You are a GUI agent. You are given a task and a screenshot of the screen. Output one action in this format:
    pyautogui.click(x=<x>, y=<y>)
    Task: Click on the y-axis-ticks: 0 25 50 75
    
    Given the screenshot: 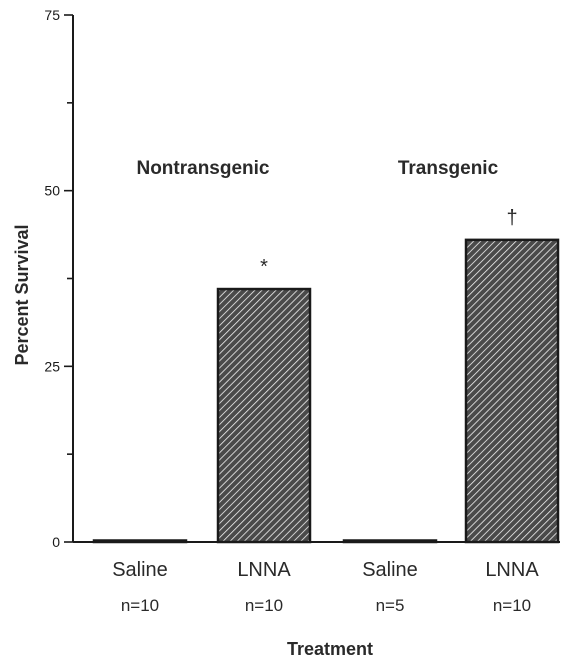 What is the action you would take?
    pyautogui.click(x=58, y=278)
    